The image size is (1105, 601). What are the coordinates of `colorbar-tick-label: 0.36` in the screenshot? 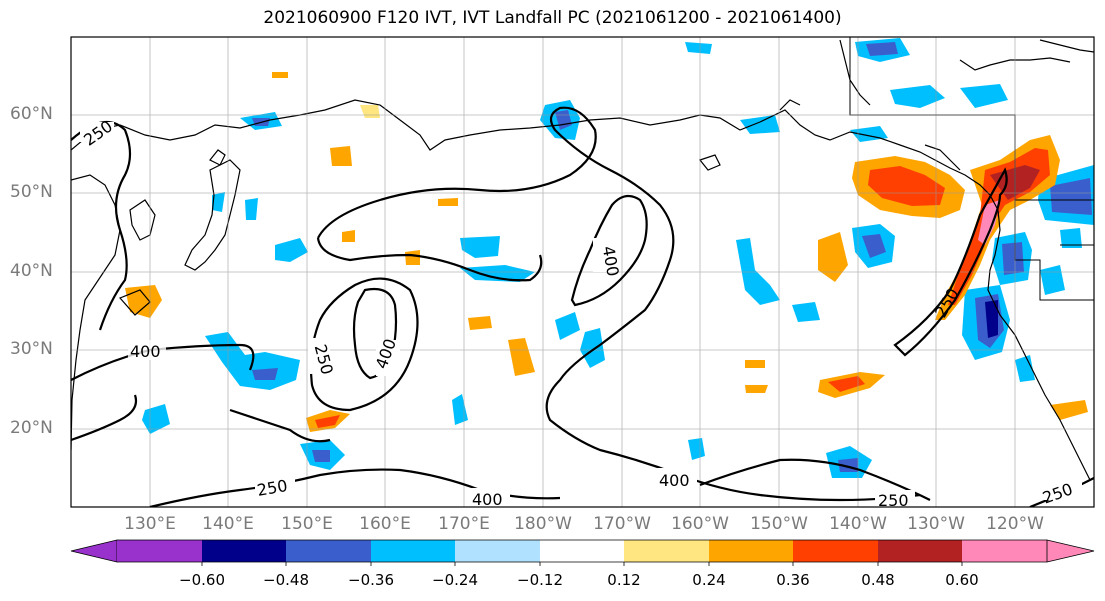 It's located at (793, 580).